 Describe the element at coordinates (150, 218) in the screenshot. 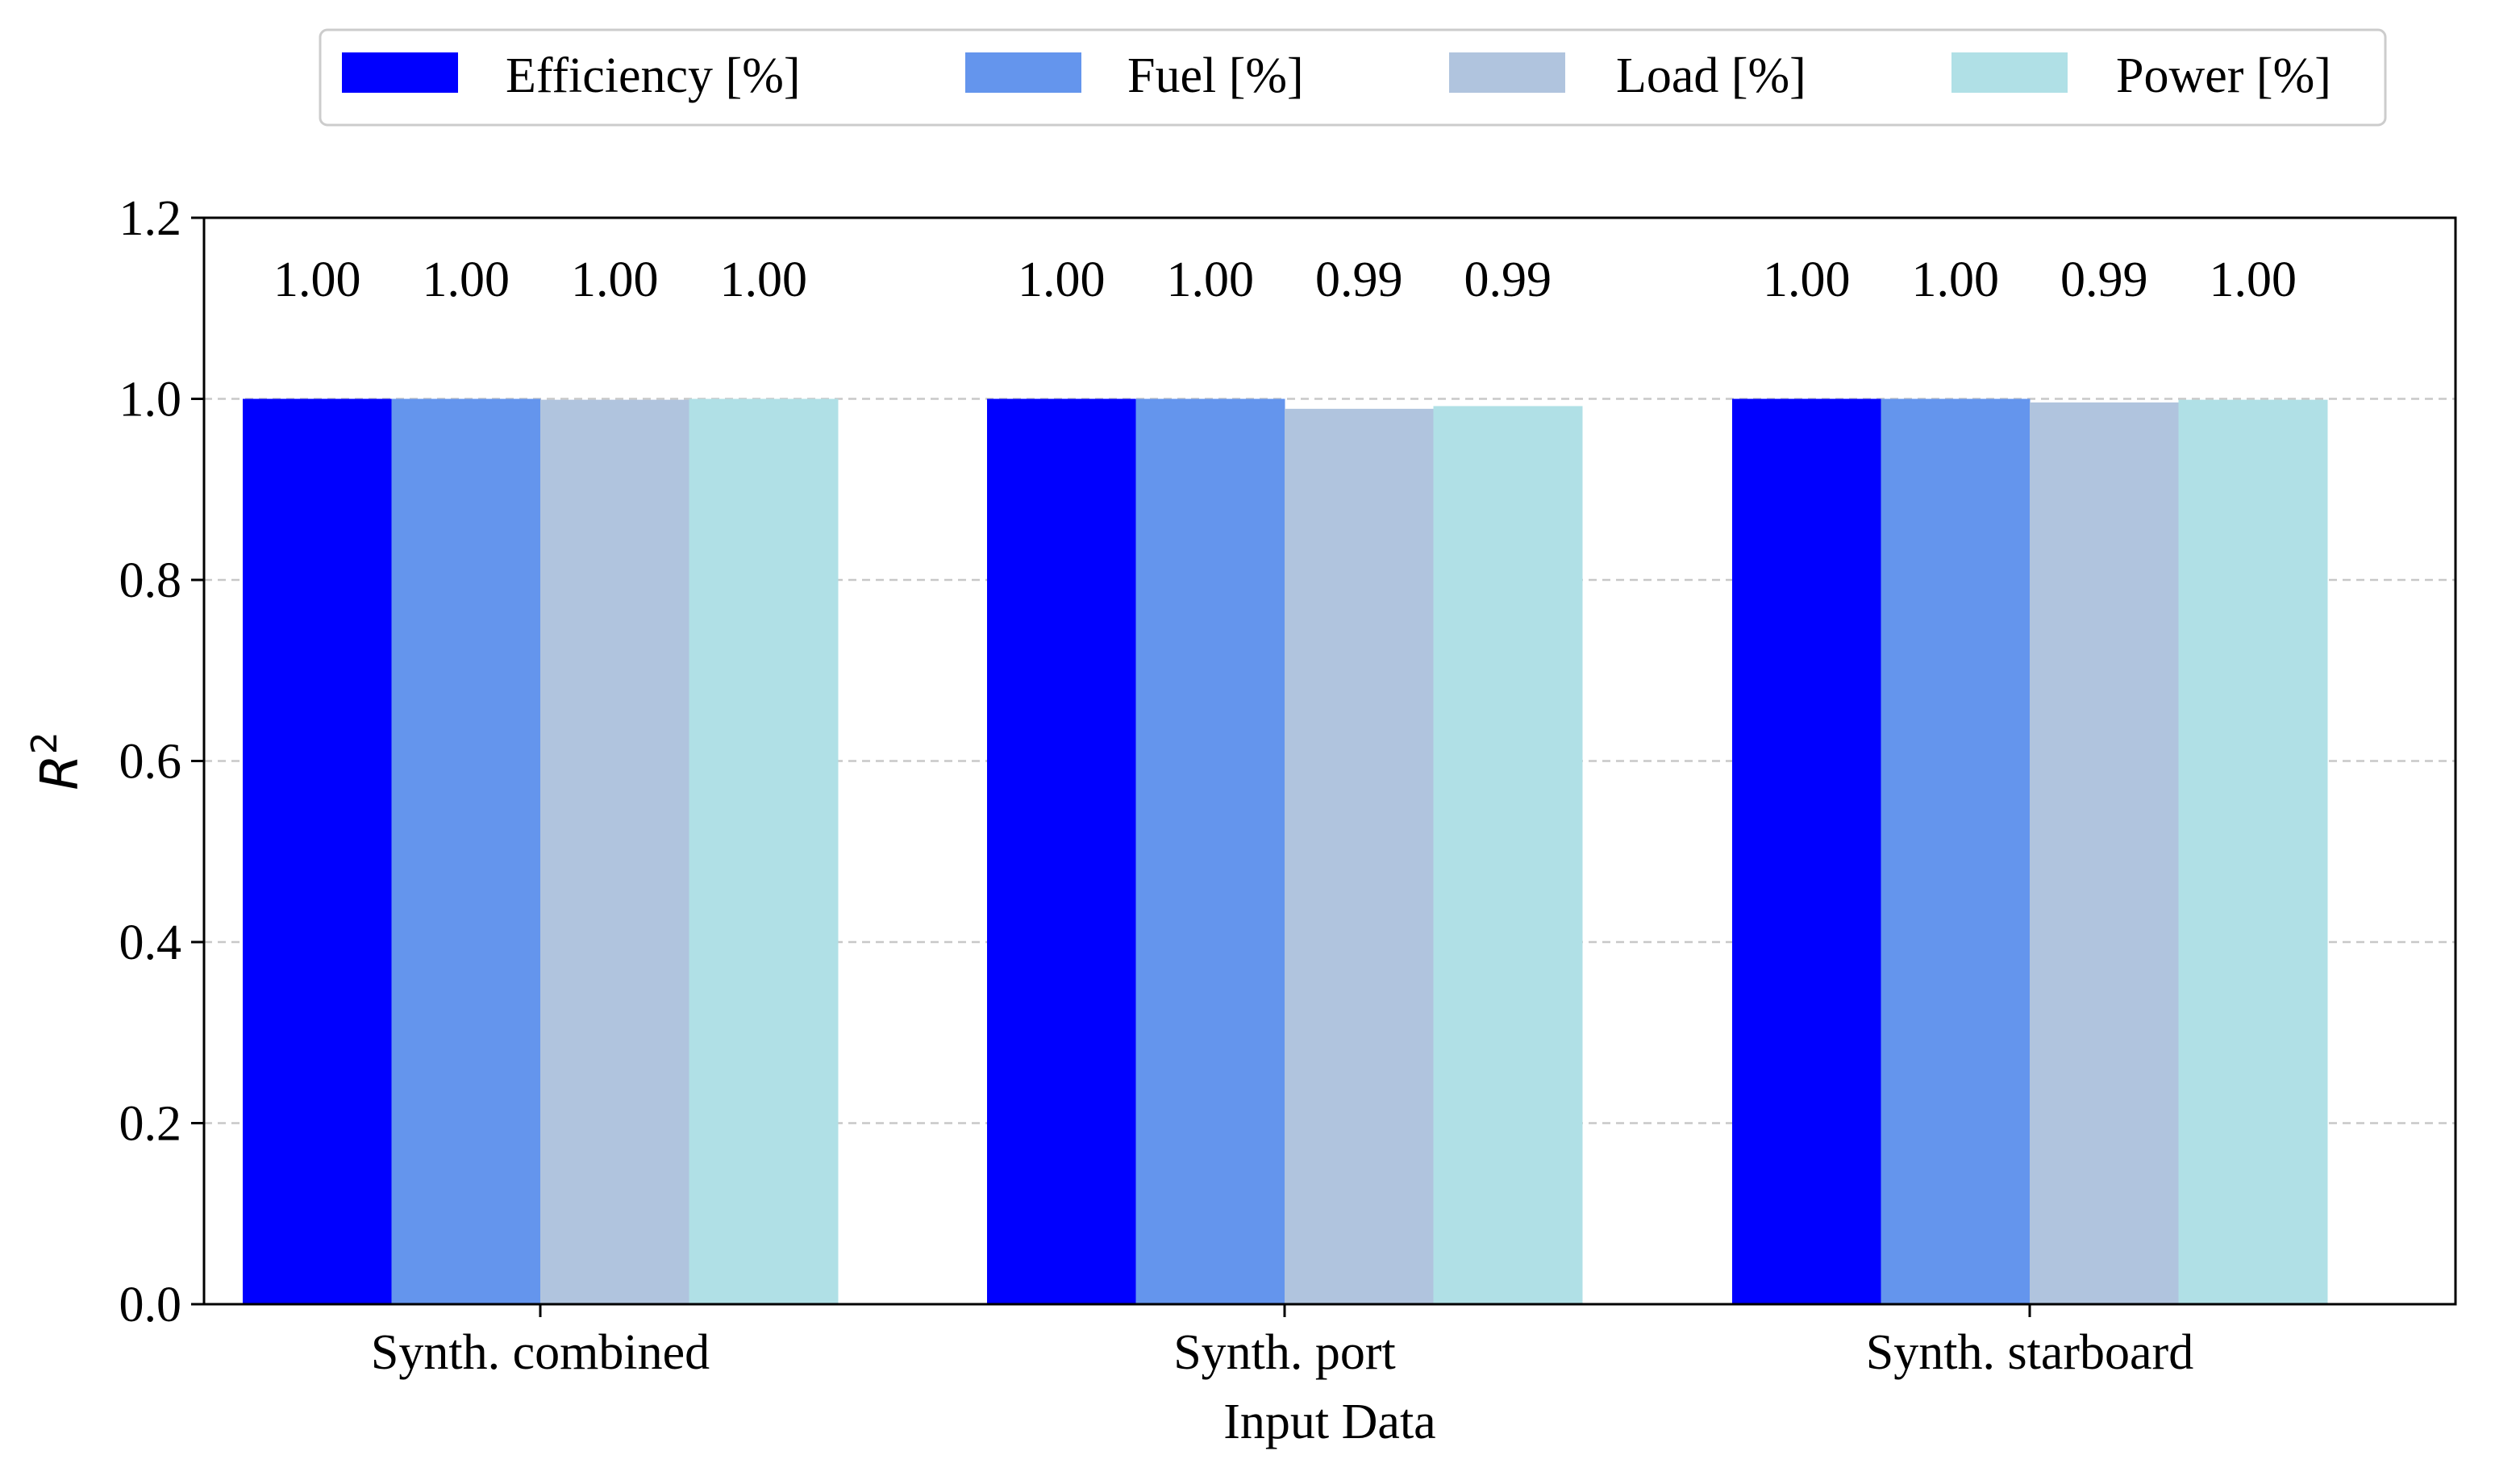

I see `y-tick-label: 1.2` at that location.